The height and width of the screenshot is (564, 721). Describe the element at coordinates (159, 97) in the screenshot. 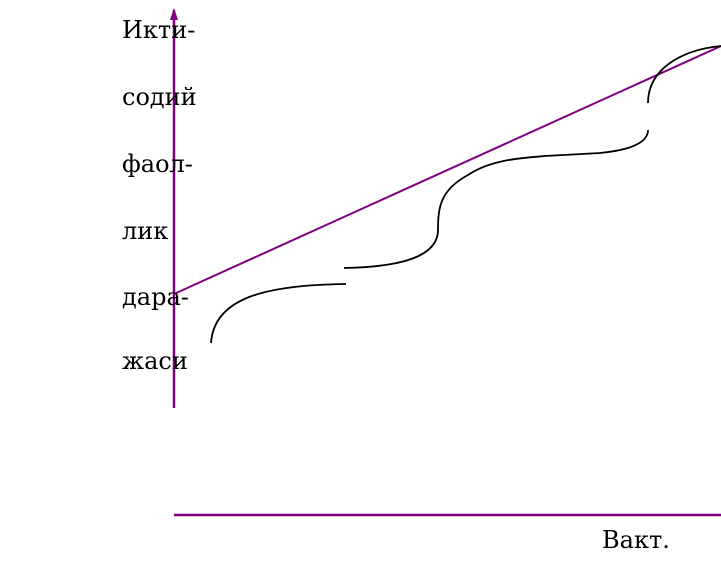

I see `y-axis-label-line-2: содий` at that location.